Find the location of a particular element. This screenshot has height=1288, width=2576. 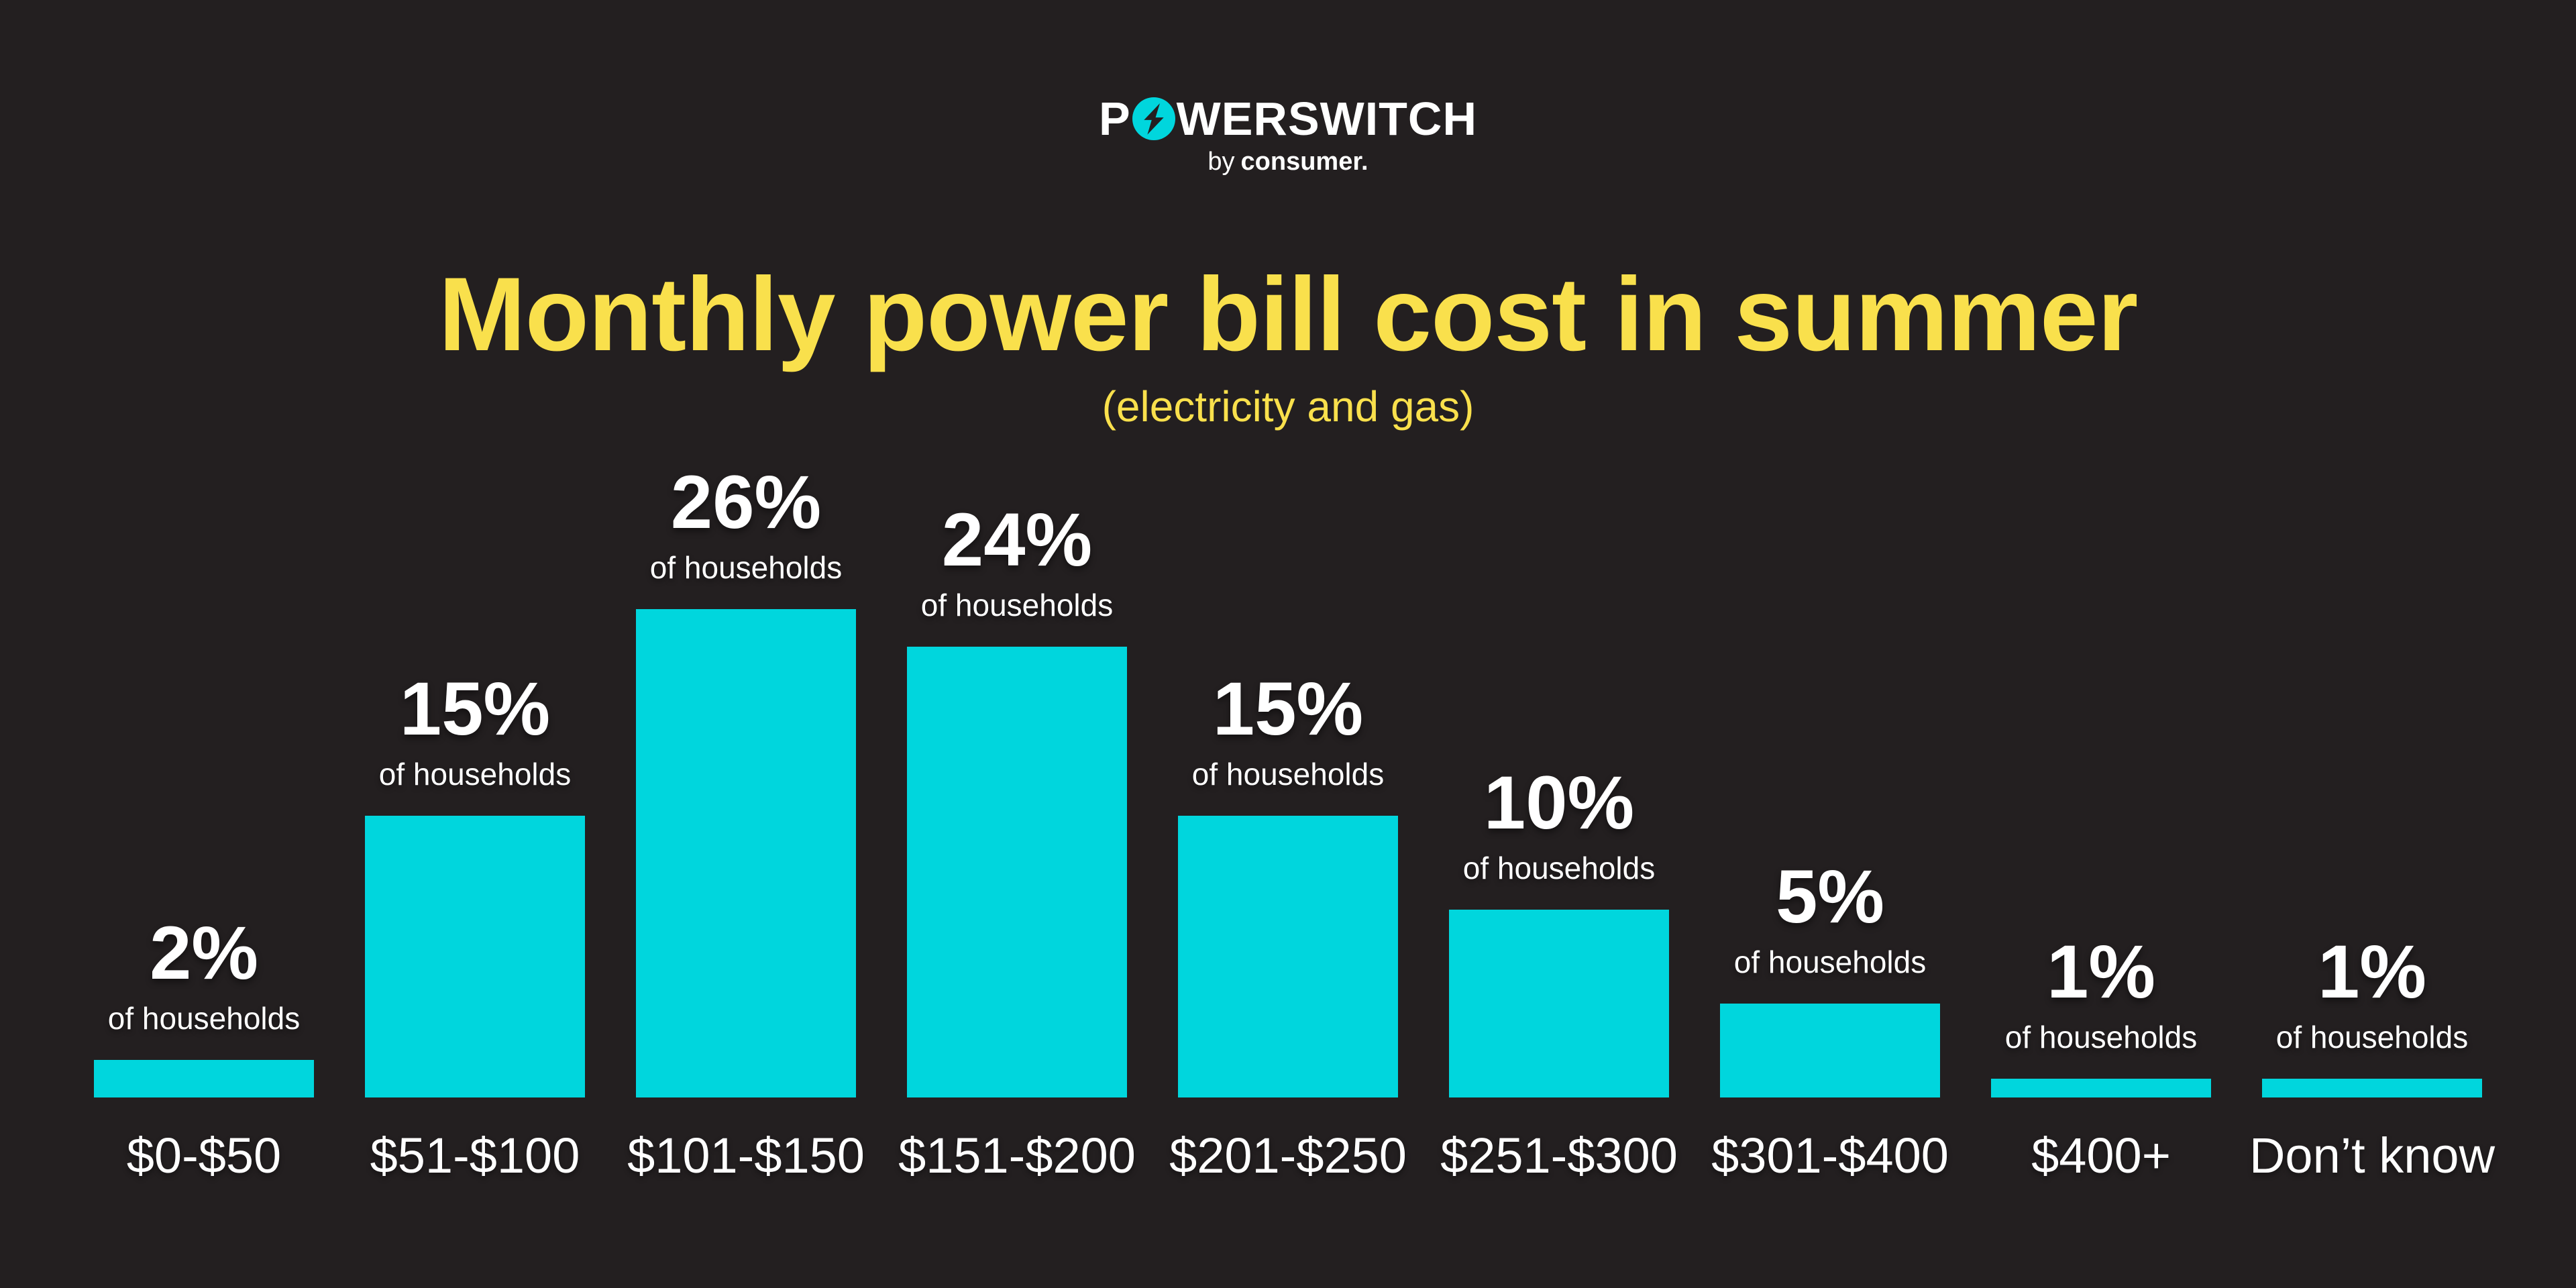

bar-value-label: 2% is located at coordinates (204, 953).